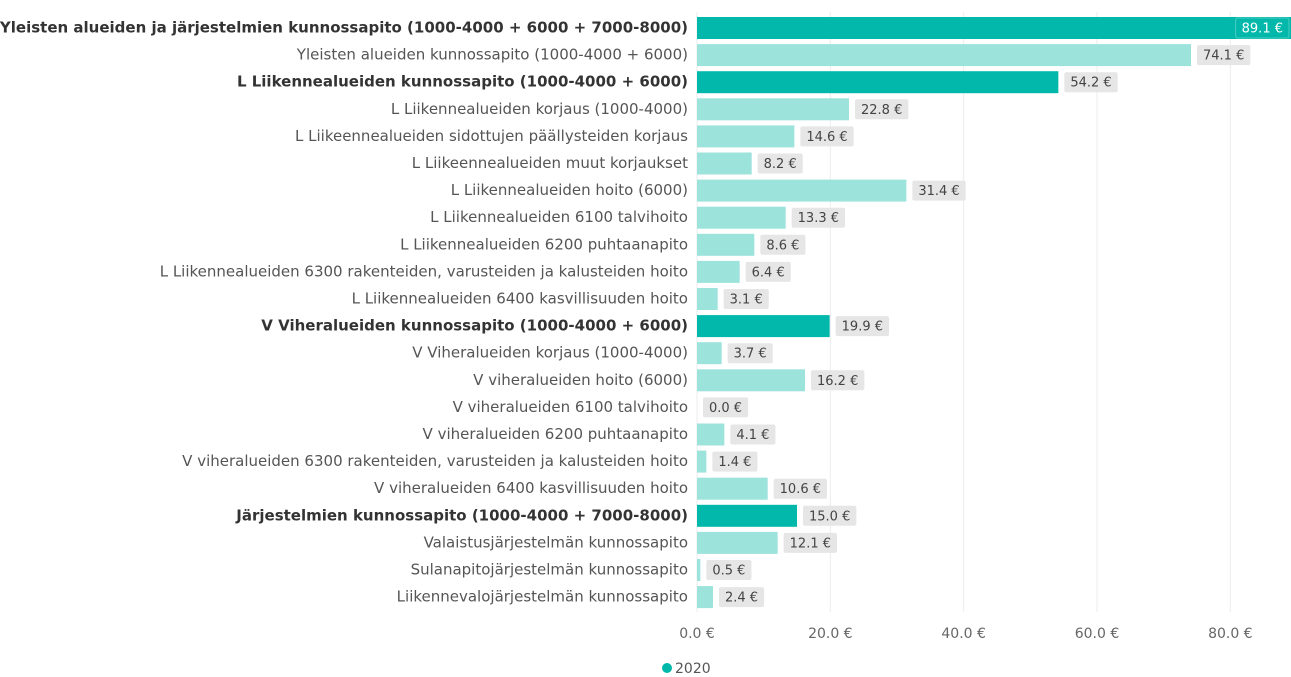 The image size is (1291, 677). I want to click on value-label: 0.0 €, so click(725, 408).